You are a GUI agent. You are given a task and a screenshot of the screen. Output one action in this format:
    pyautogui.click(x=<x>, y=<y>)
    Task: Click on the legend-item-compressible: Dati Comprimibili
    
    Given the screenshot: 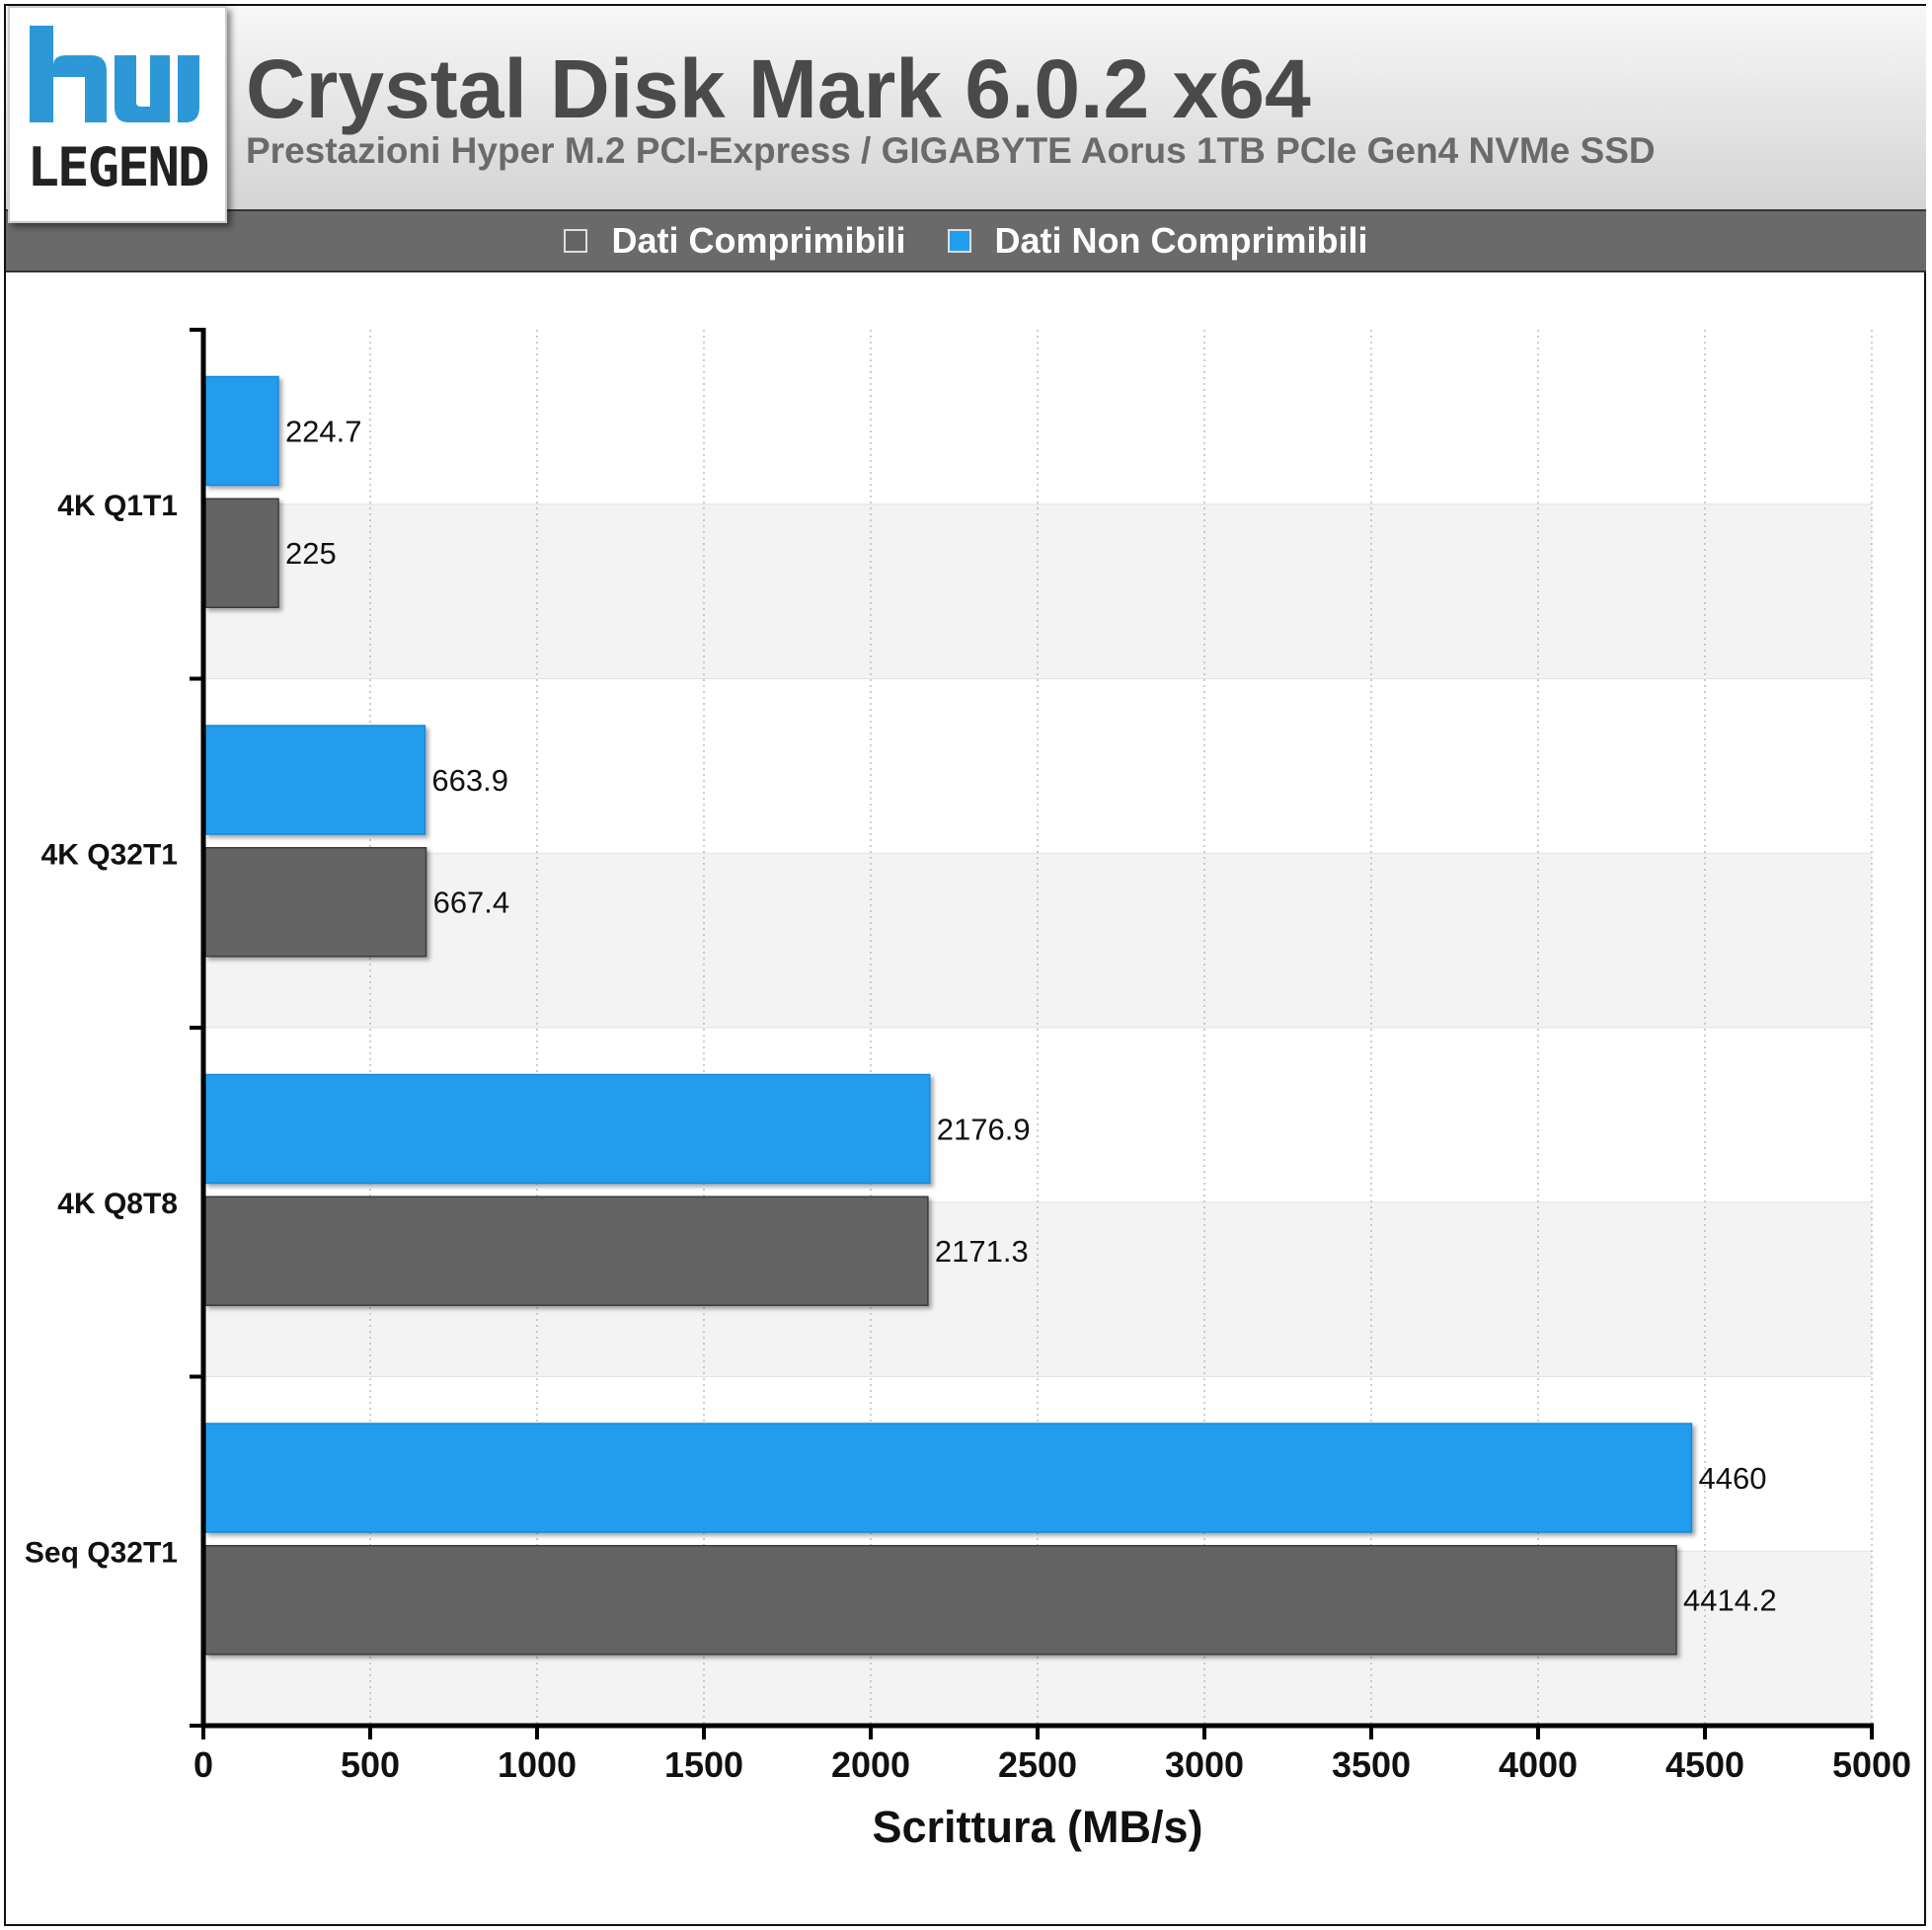 What is the action you would take?
    pyautogui.click(x=735, y=241)
    